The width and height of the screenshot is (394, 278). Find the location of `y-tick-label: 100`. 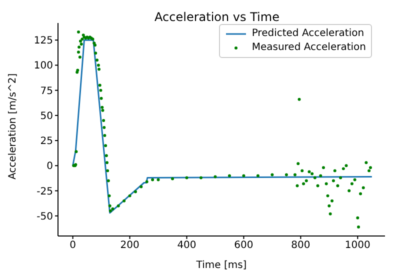

y-tick-label: 100 is located at coordinates (43, 66).